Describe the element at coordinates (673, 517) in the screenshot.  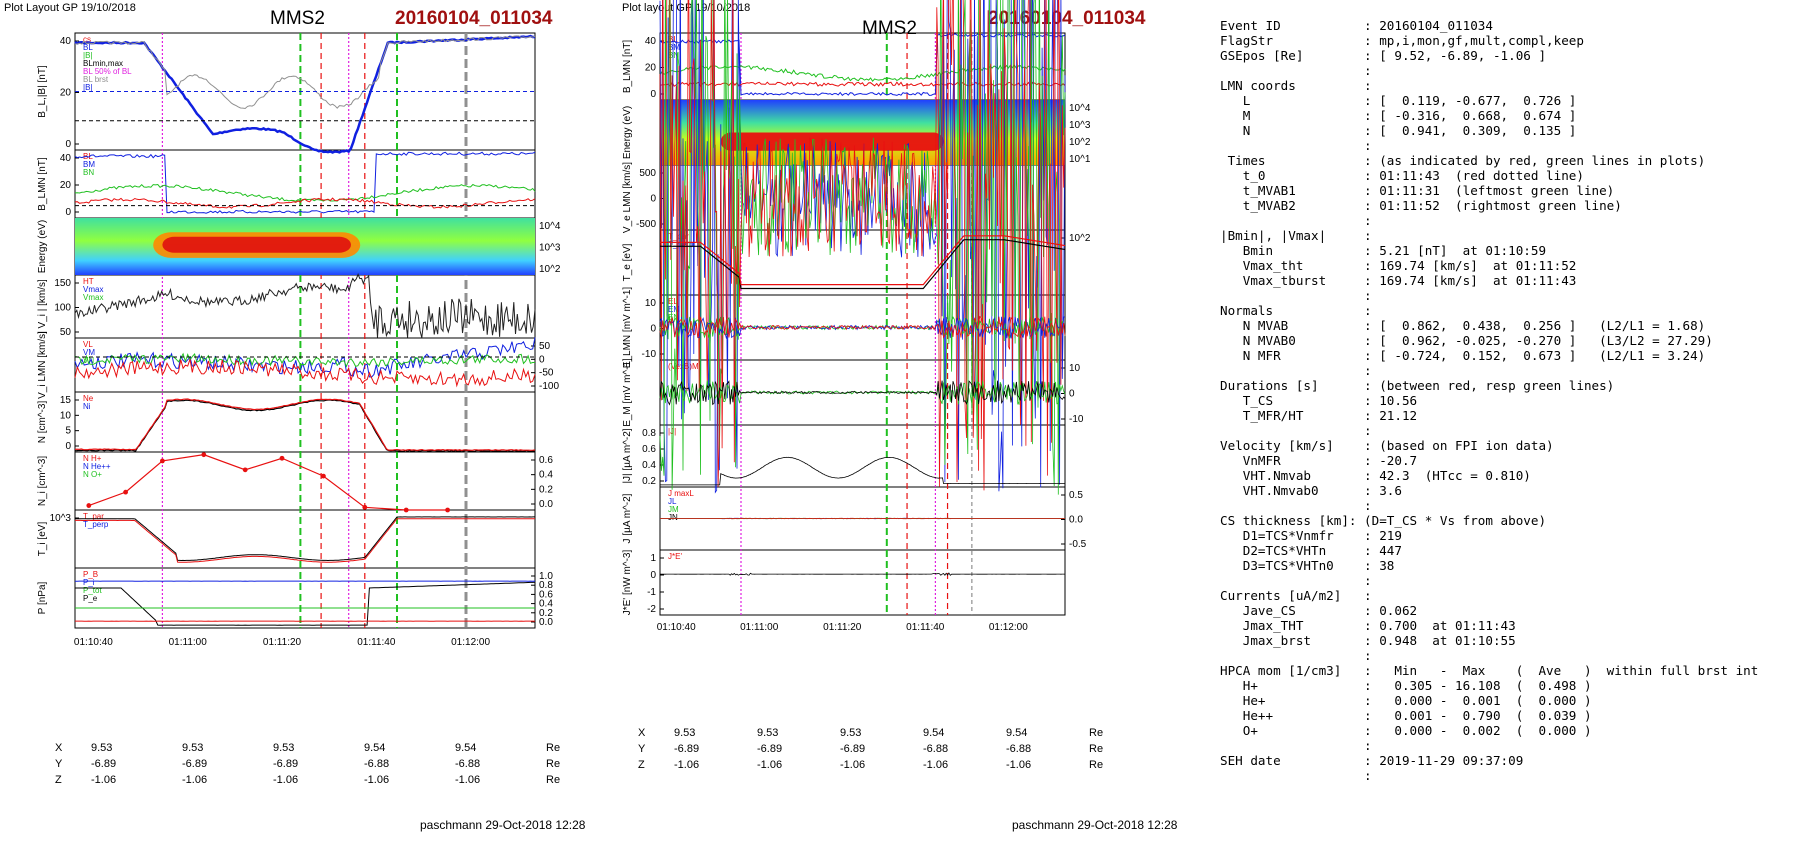
I see `middle-legend-entry: JN` at that location.